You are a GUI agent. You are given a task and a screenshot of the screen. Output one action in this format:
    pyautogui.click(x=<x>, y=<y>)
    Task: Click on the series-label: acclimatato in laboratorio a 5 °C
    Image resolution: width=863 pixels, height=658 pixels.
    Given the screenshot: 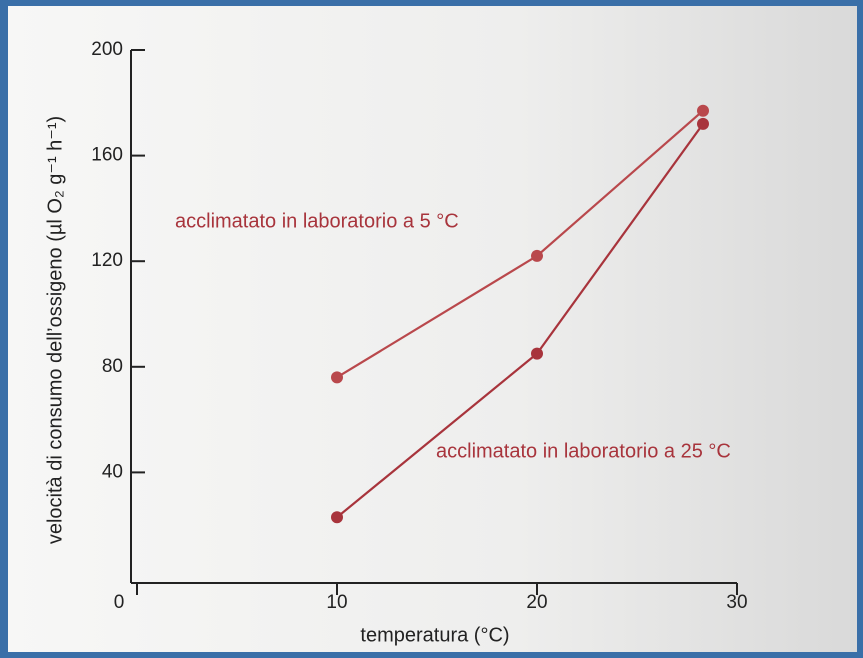 What is the action you would take?
    pyautogui.click(x=317, y=221)
    